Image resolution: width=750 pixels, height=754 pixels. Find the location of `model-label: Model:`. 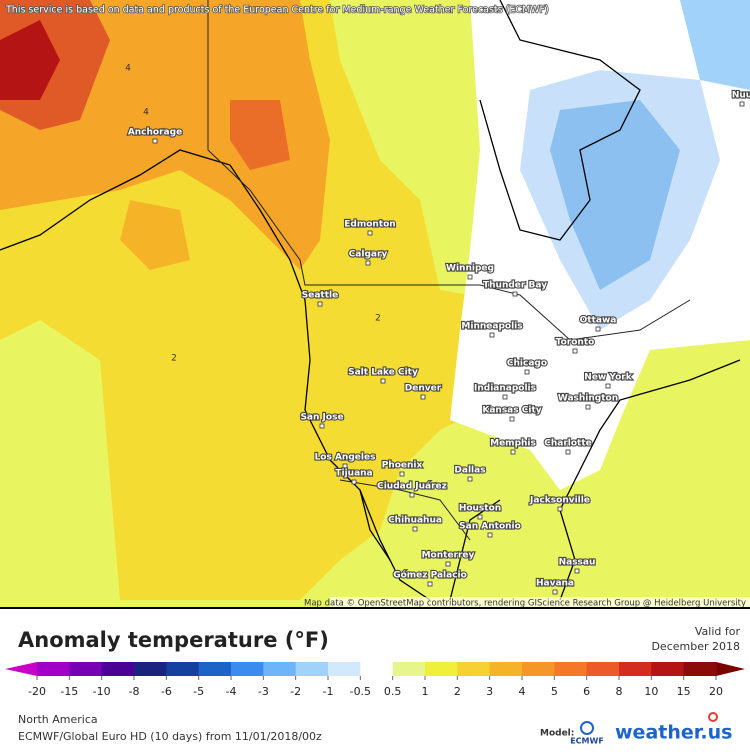

model-label: Model: is located at coordinates (557, 734).